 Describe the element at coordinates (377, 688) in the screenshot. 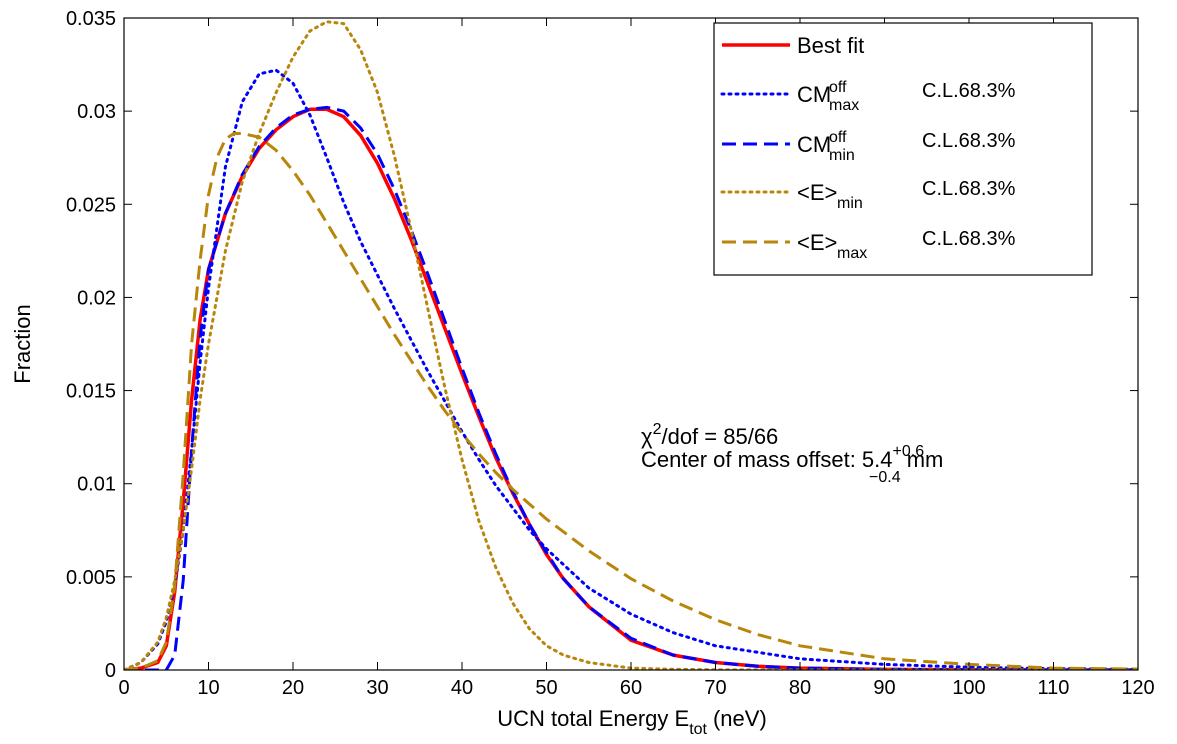

I see `x-tick-label: 30` at that location.